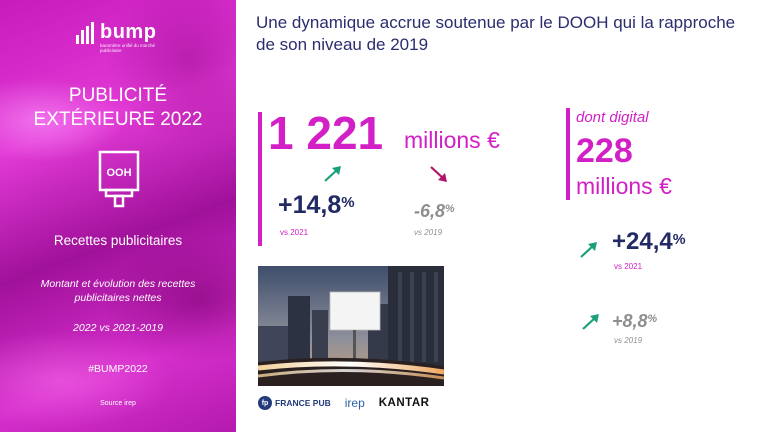  What do you see at coordinates (118, 403) in the screenshot?
I see `source-note: Source irep` at bounding box center [118, 403].